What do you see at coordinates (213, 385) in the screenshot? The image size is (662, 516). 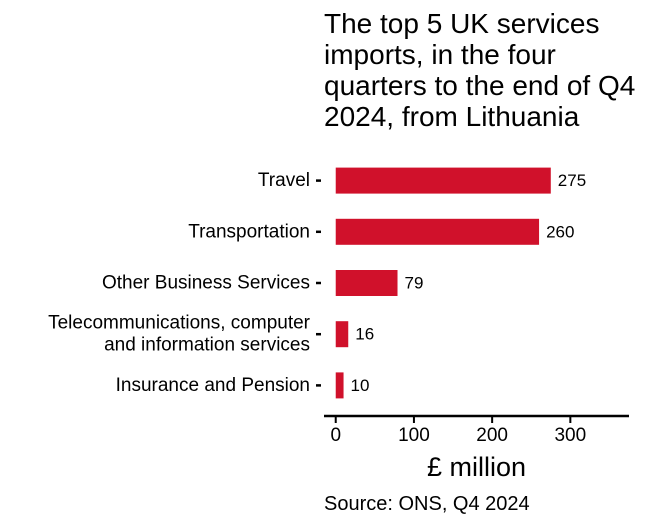 I see `category-label: Insurance and Pension` at bounding box center [213, 385].